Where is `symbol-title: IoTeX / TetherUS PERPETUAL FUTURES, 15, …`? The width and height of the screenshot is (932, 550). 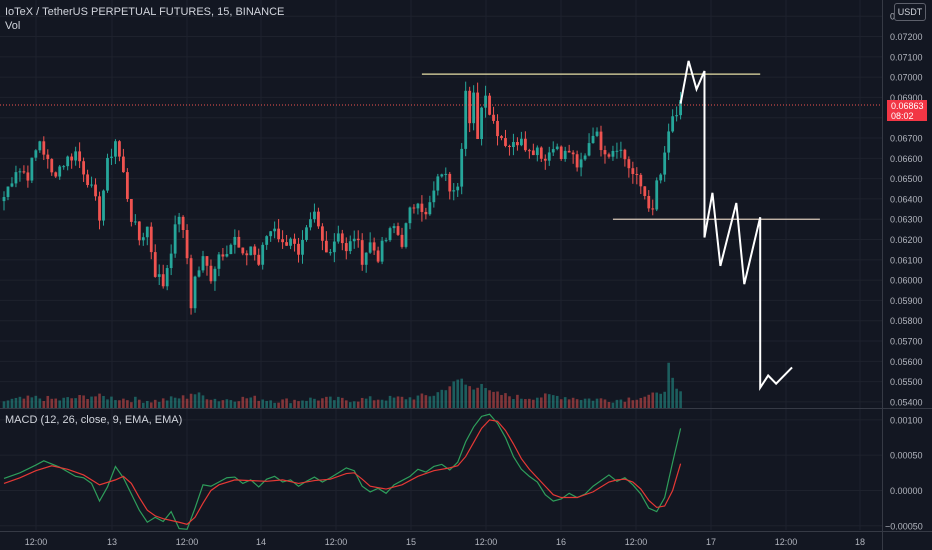
symbol-title: IoTeX / TetherUS PERPETUAL FUTURES, 15, … is located at coordinates (145, 12).